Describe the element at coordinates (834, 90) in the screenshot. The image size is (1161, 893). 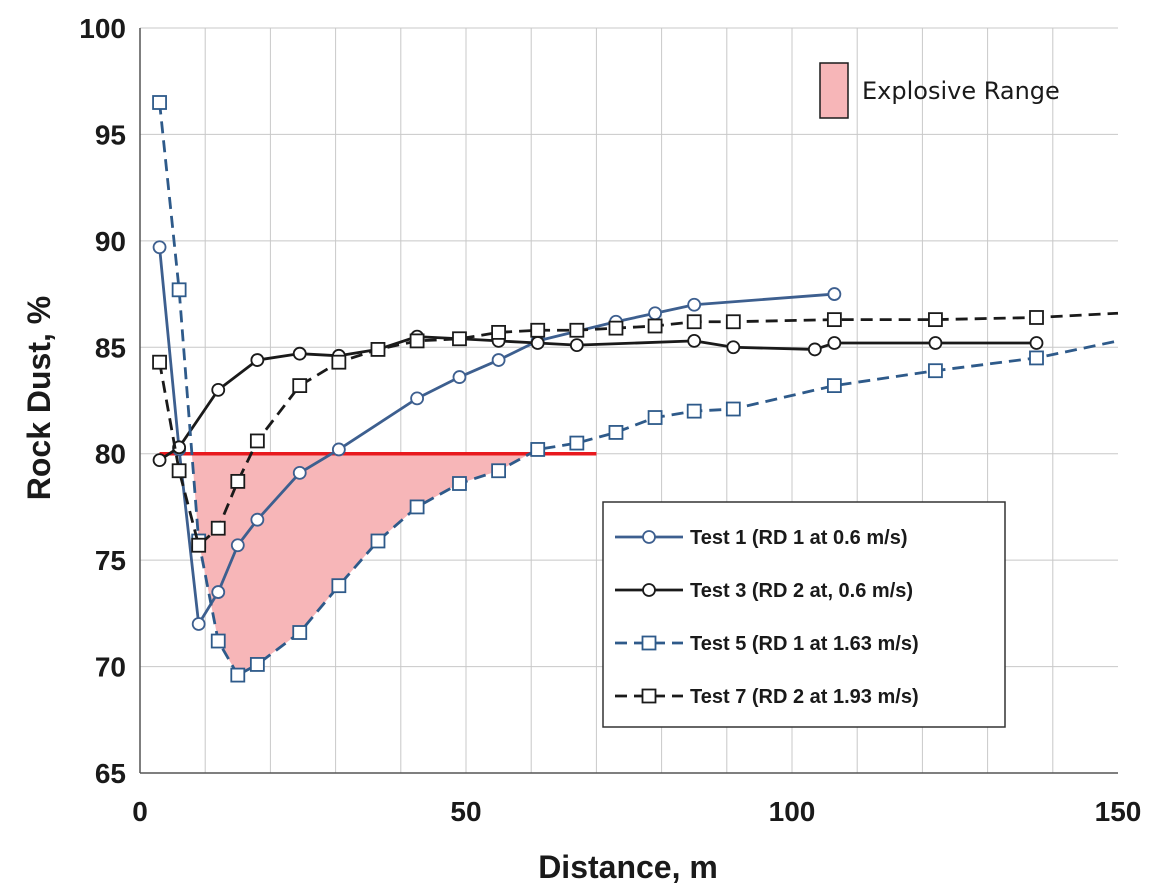
I see `explosive-range-swatch` at that location.